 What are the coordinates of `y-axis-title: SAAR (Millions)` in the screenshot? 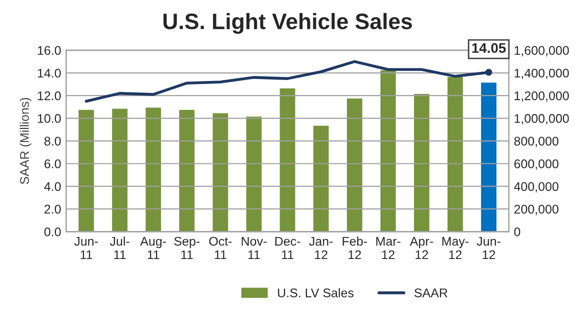 It's located at (26, 141).